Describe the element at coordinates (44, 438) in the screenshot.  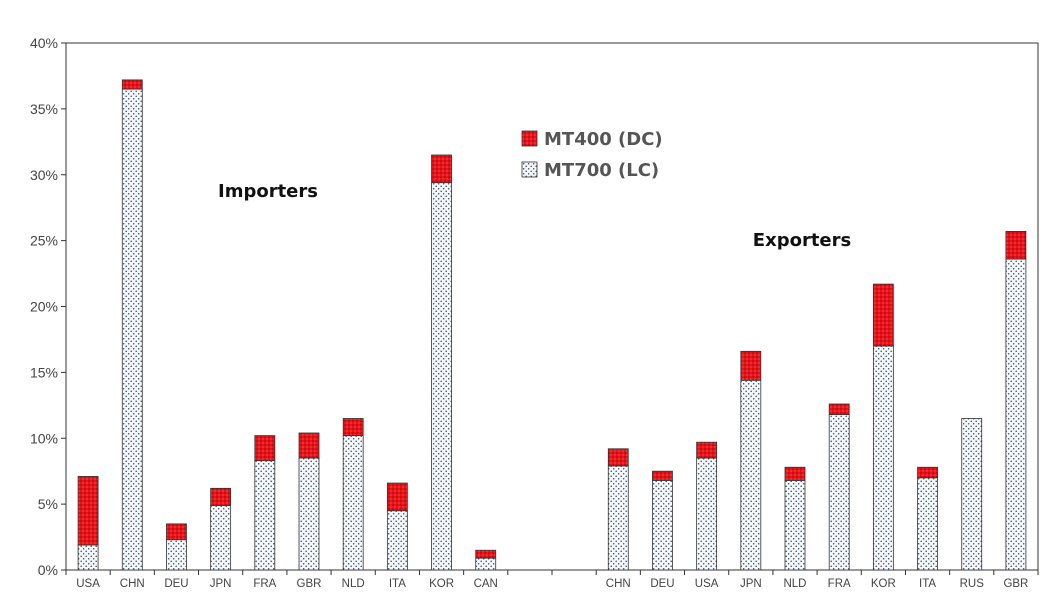
I see `y-tick-label: 10%` at that location.